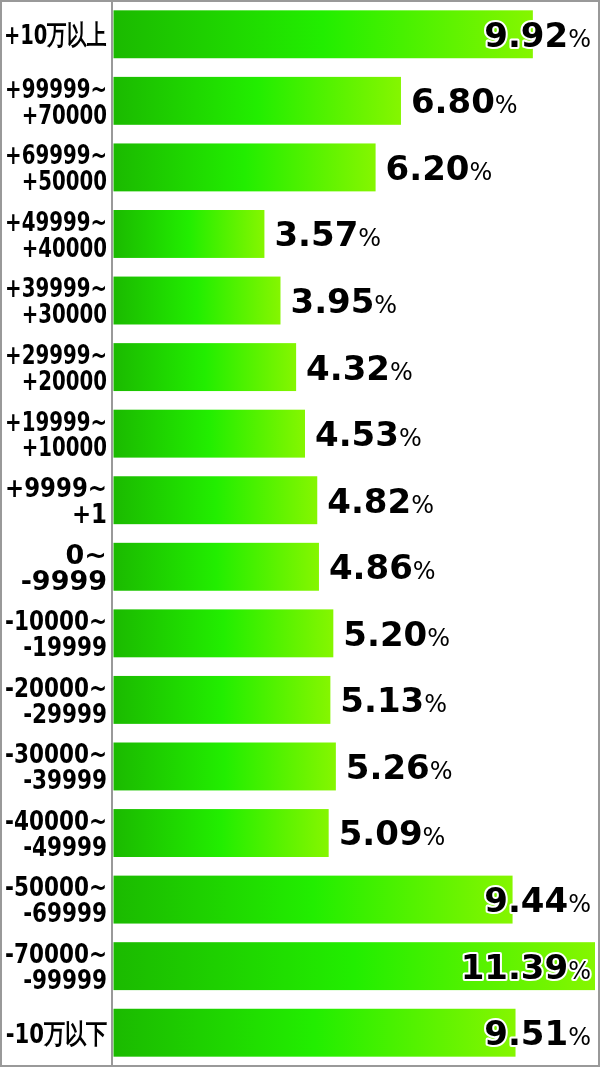 The image size is (600, 1067). I want to click on data-label: 6.80%, so click(464, 101).